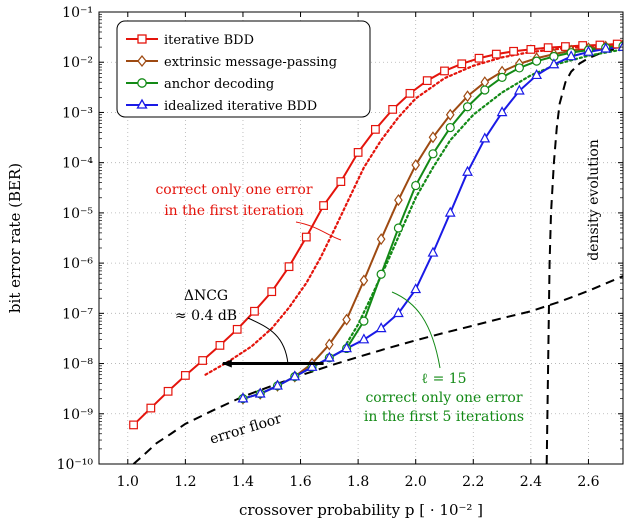 The image size is (637, 524). I want to click on delta-ncg-line1: ΔNCG, so click(206, 296).